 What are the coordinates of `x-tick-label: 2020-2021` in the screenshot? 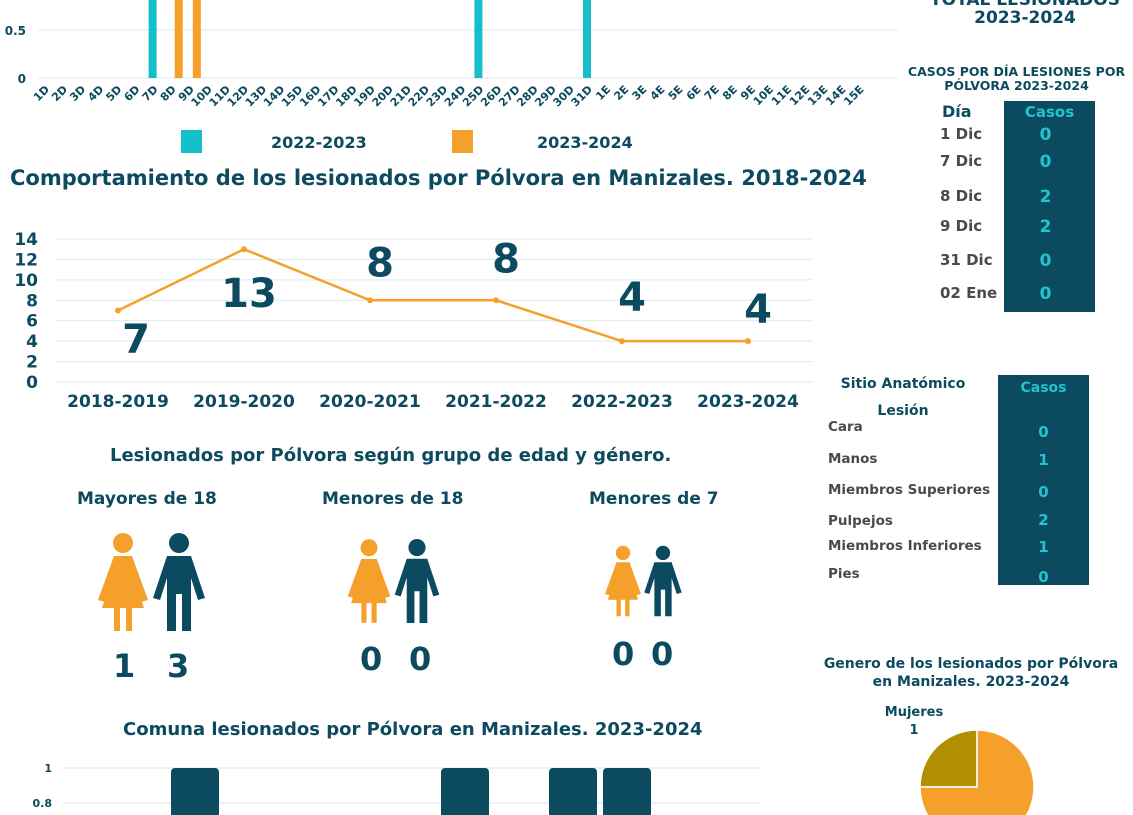 It's located at (370, 402).